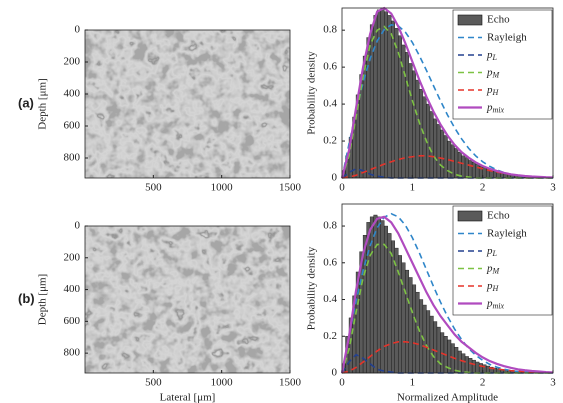  I want to click on x-tick-label: 1, so click(413, 383).